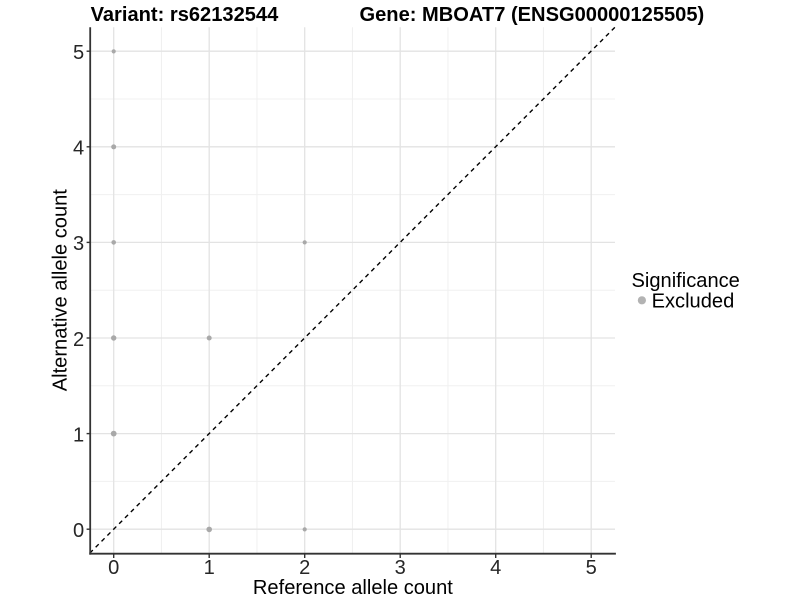 This screenshot has height=600, width=800. What do you see at coordinates (693, 302) in the screenshot?
I see `svg-text: Excluded` at bounding box center [693, 302].